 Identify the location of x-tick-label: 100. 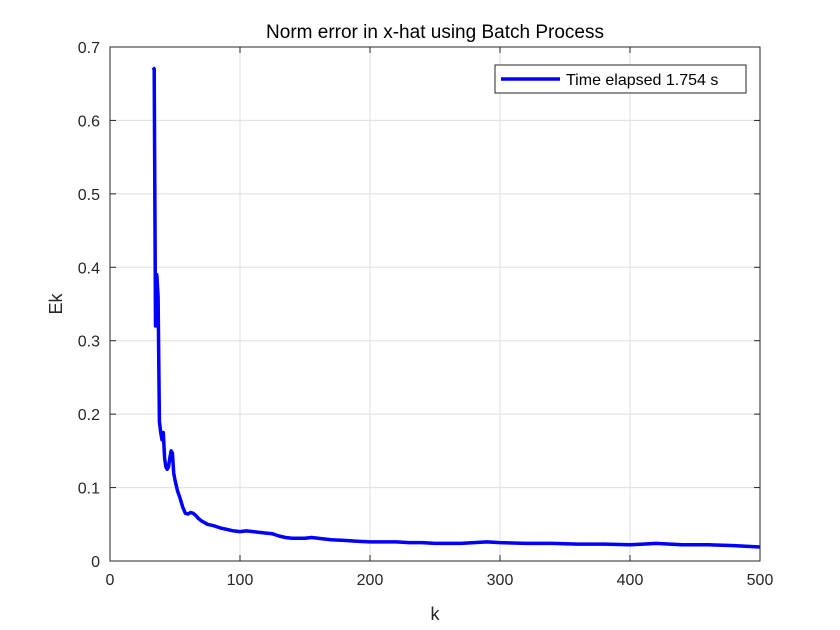
(240, 580).